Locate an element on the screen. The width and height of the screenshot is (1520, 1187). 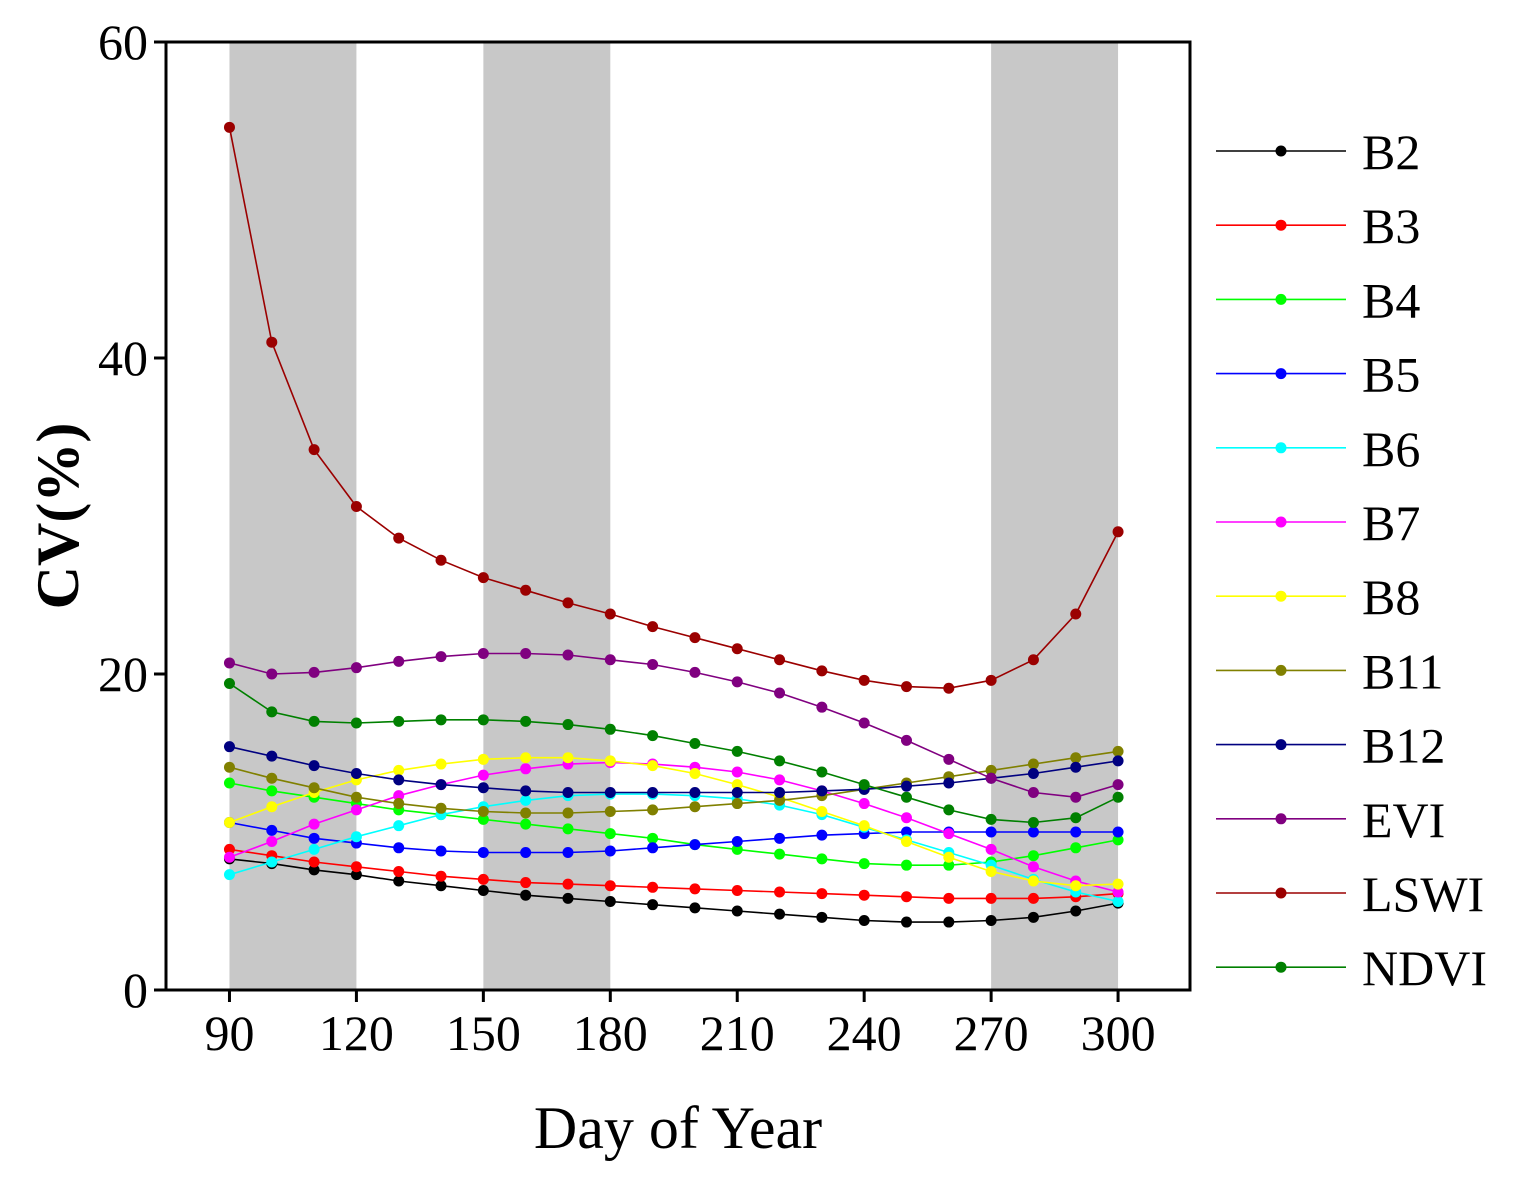
legend-item-ndvi: NDVI is located at coordinates (1351, 968).